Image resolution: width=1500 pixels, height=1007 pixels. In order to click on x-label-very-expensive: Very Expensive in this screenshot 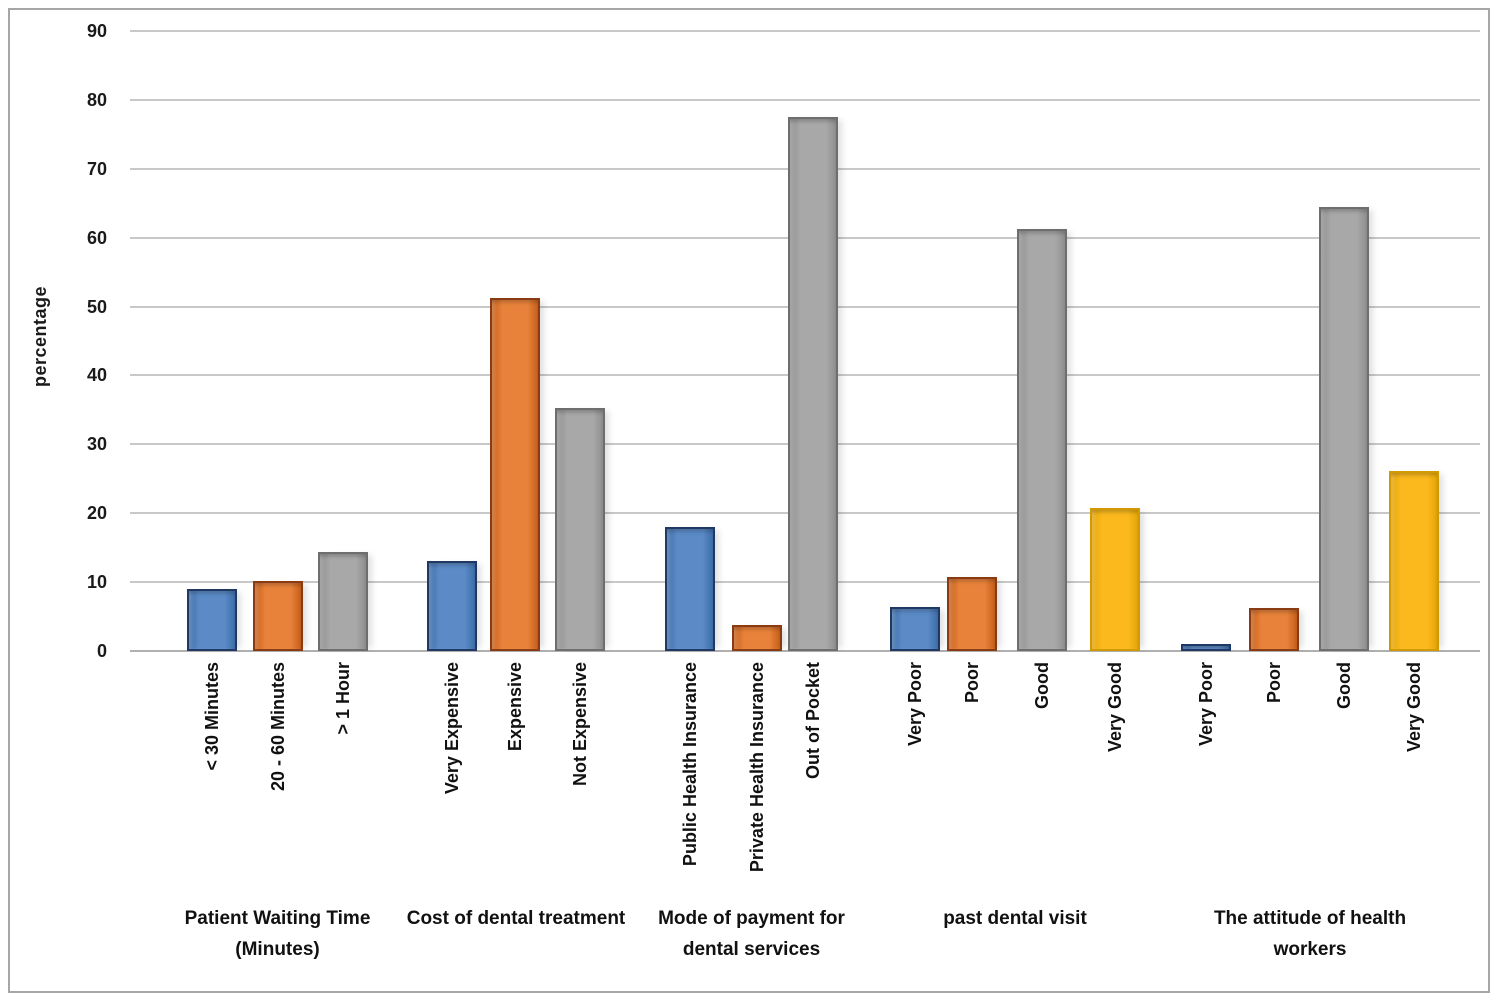, I will do `click(452, 728)`.